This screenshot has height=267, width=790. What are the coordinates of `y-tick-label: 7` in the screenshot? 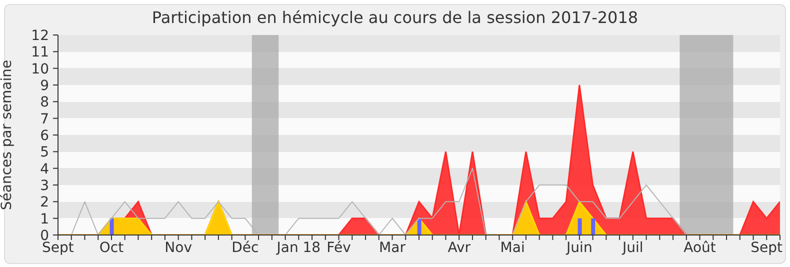 It's located at (44, 119).